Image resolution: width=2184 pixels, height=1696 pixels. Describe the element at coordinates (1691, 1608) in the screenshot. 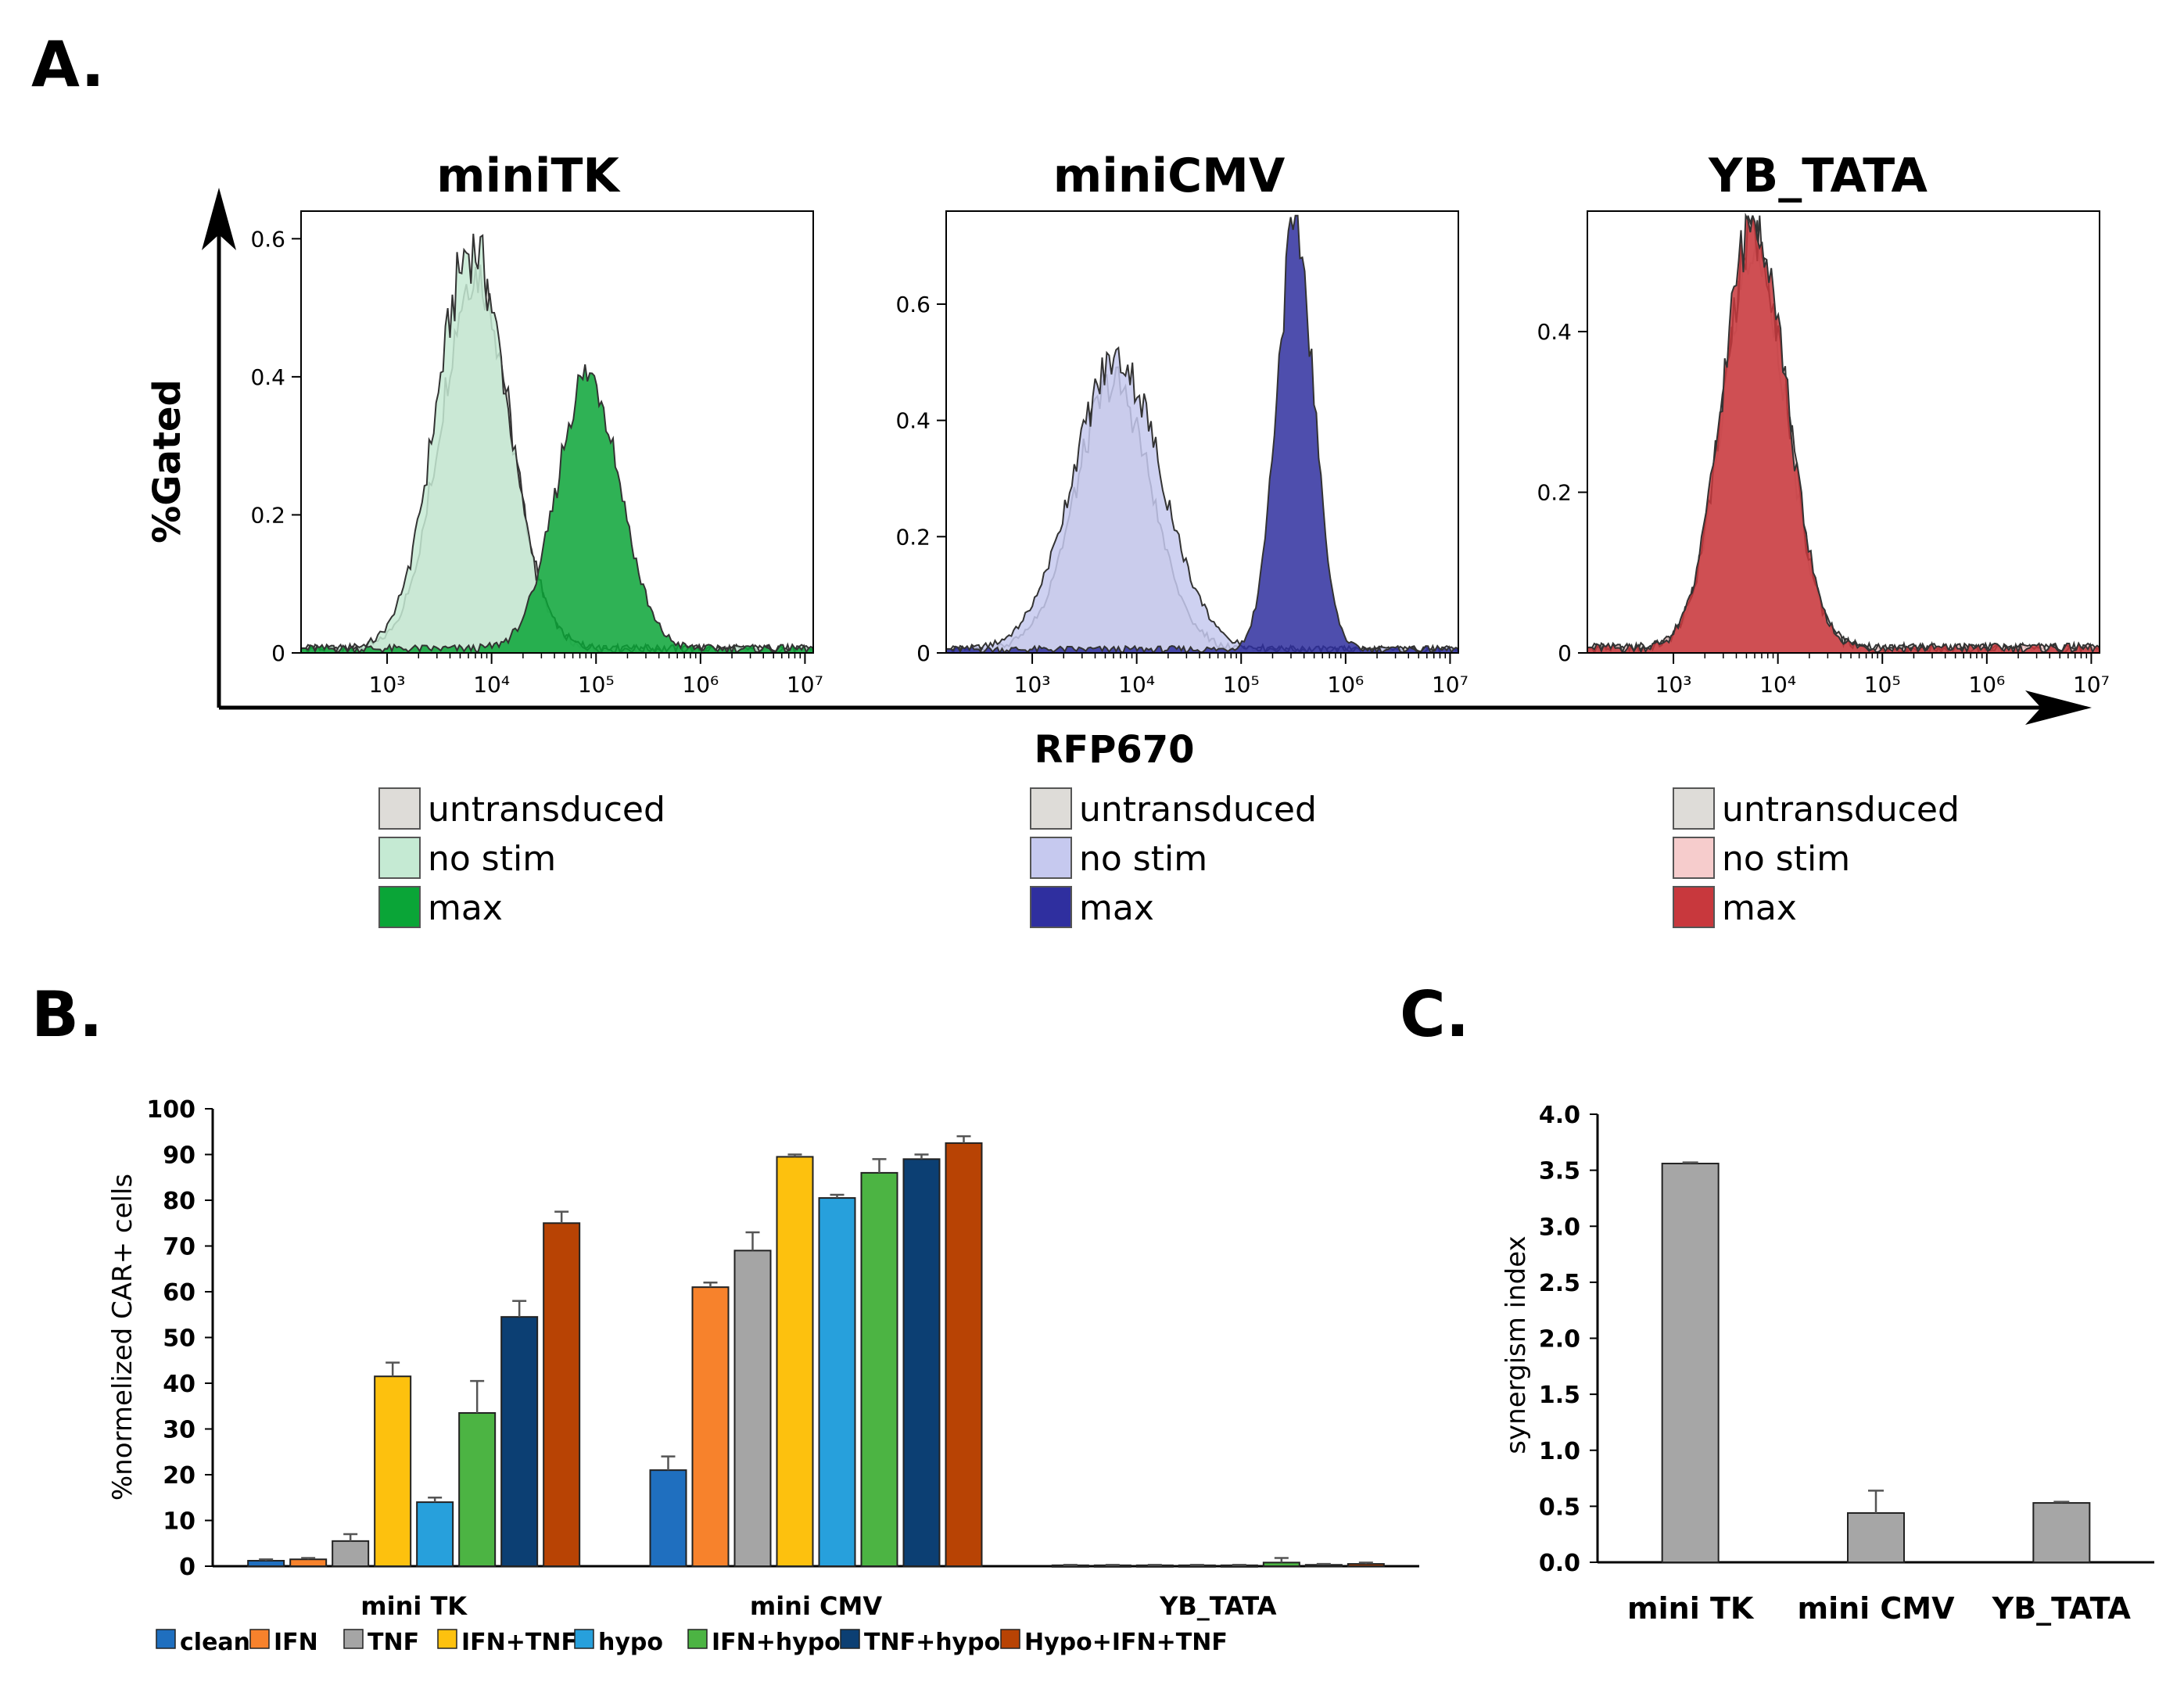

I see `bar-c-category-mini-tk: mini TK` at that location.